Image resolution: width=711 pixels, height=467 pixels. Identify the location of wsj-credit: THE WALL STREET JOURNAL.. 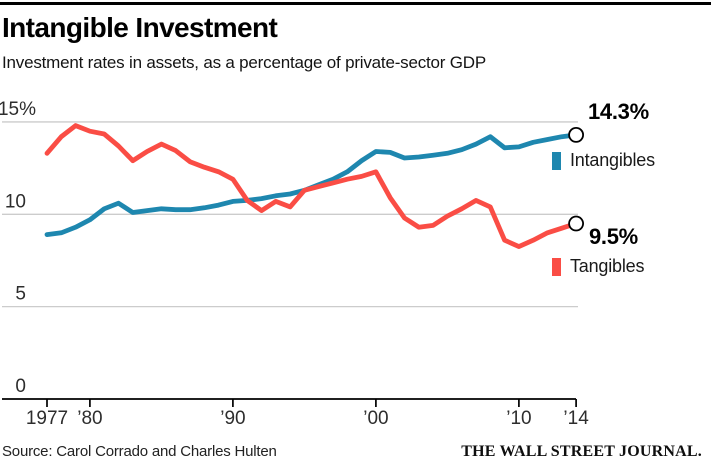
(581, 451).